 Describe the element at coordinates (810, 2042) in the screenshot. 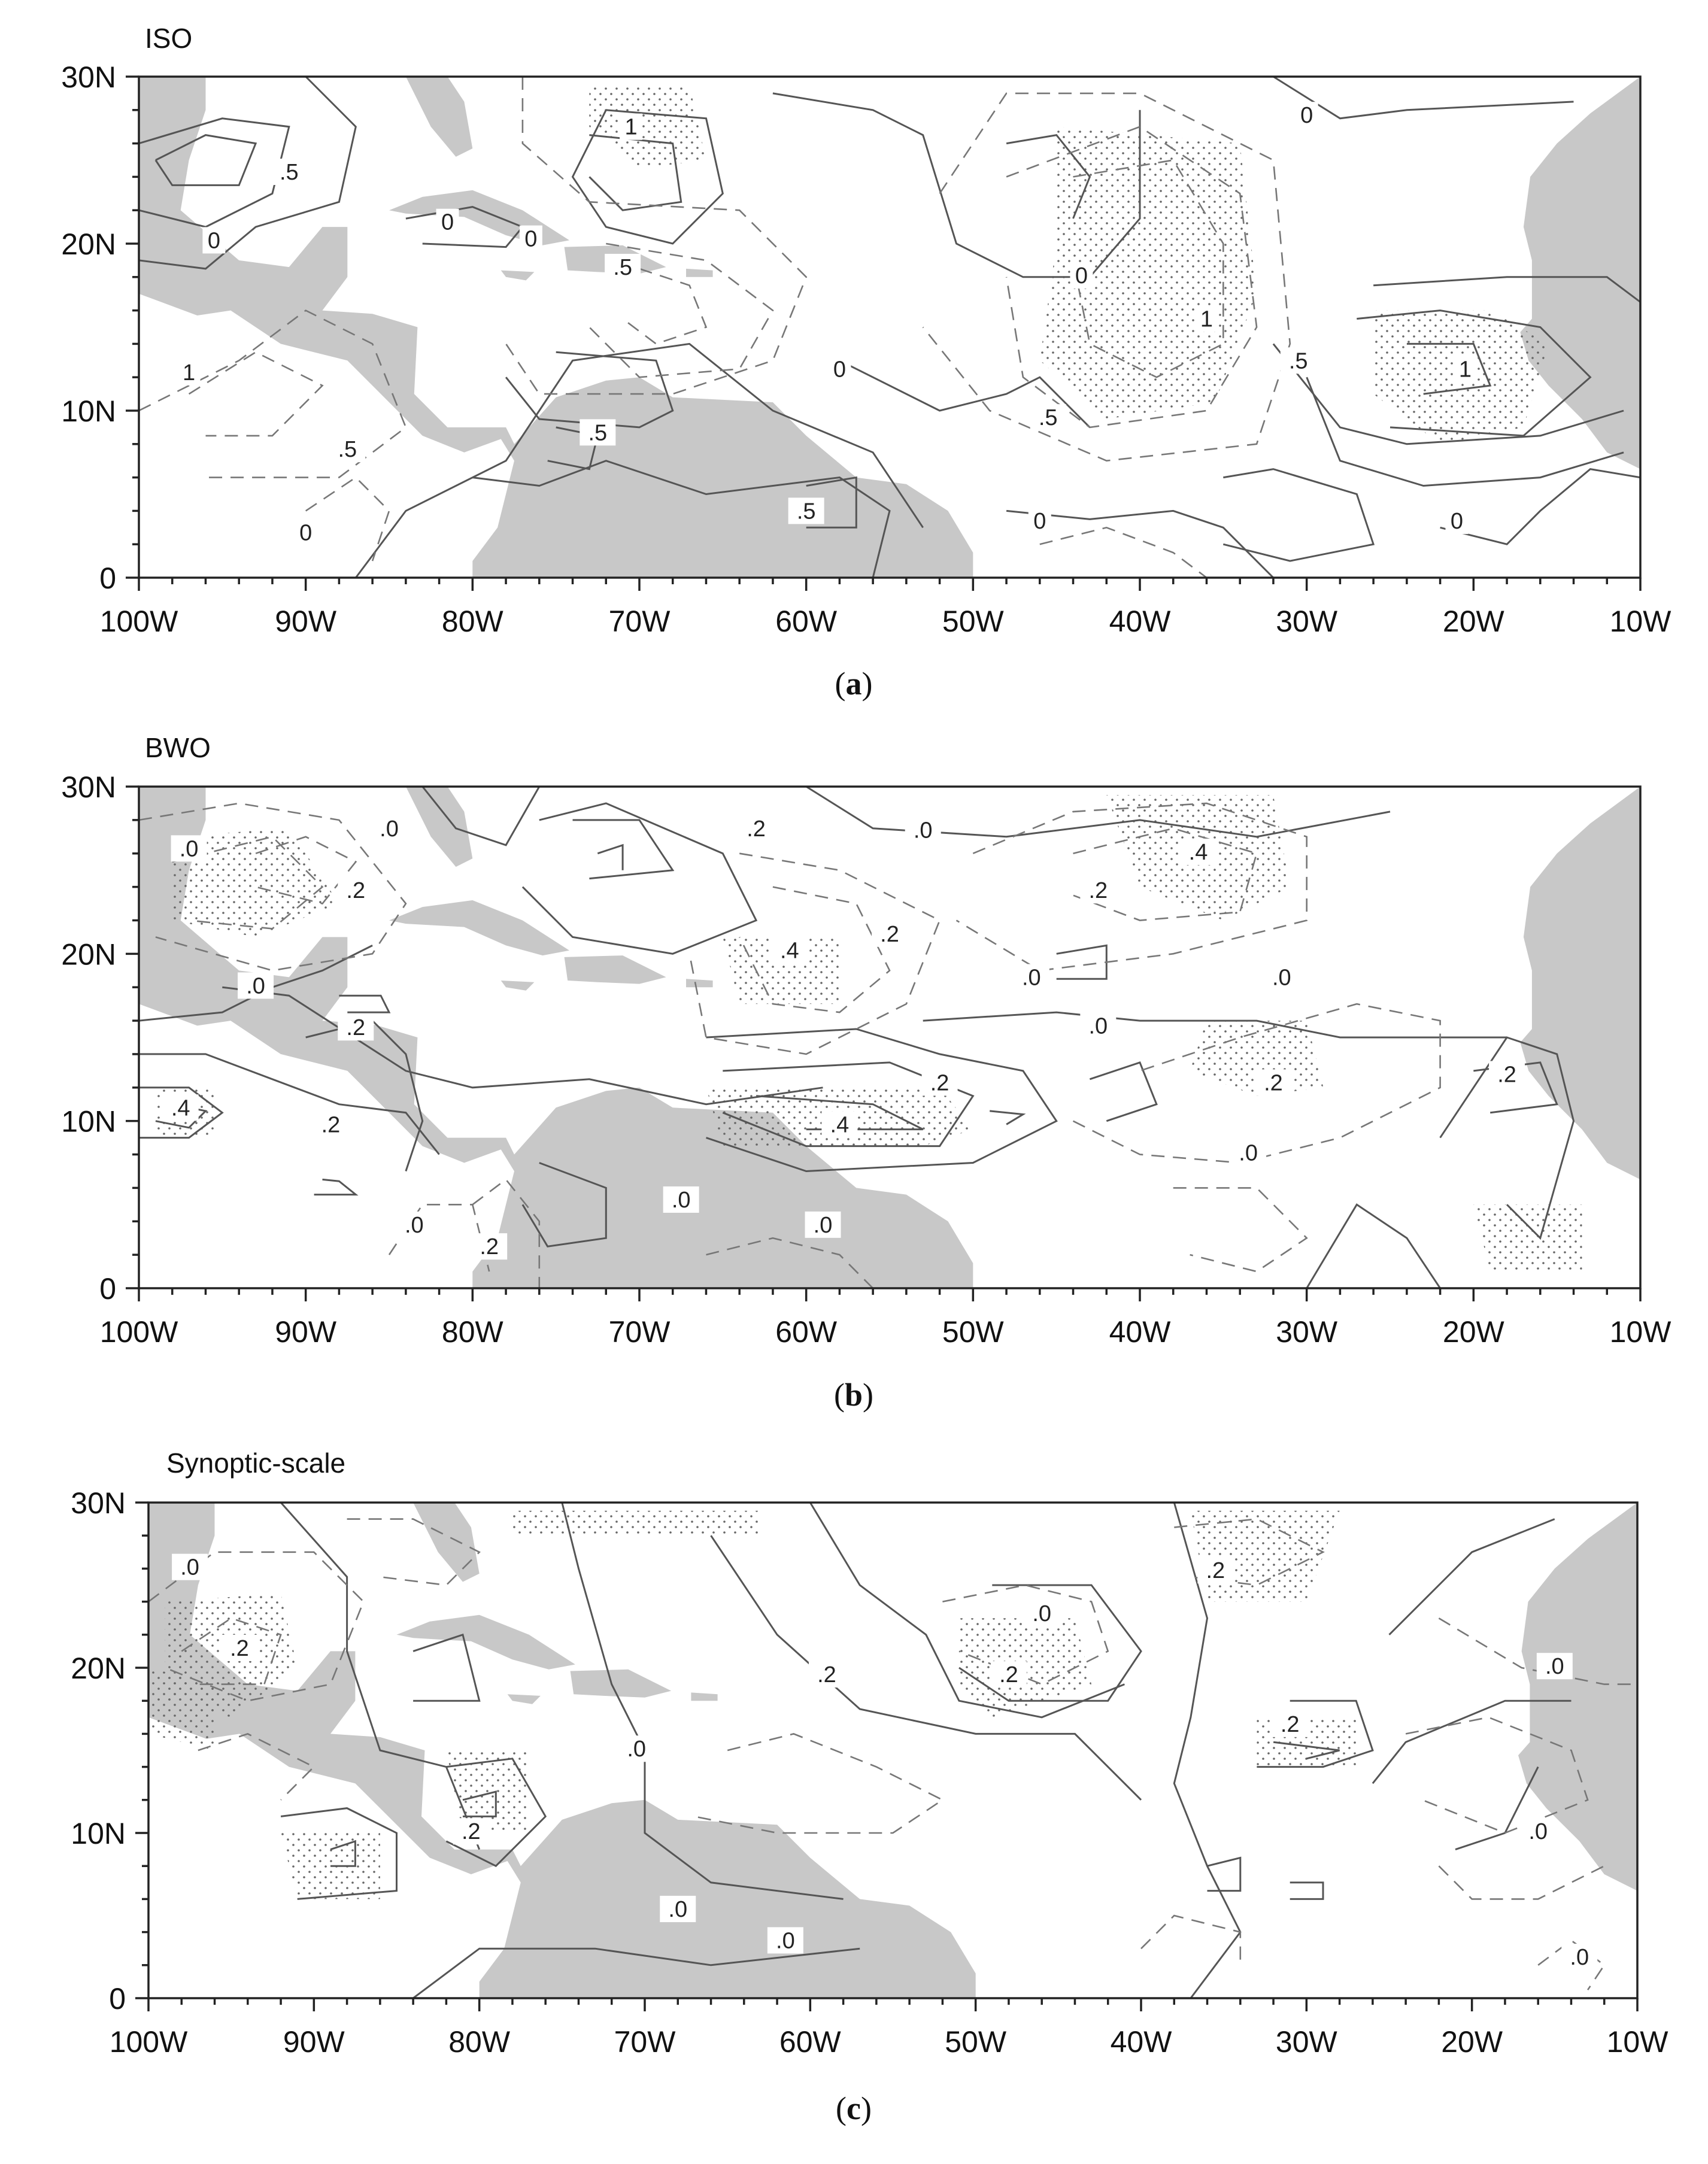

I see `x-tick-label: 60W` at that location.